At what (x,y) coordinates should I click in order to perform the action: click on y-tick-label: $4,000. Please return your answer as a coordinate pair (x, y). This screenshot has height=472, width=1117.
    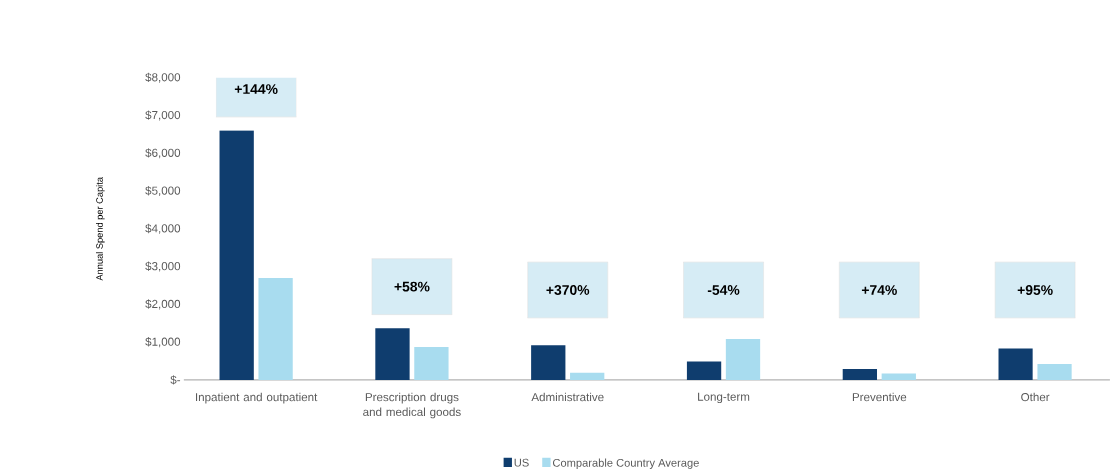
    Looking at the image, I should click on (163, 228).